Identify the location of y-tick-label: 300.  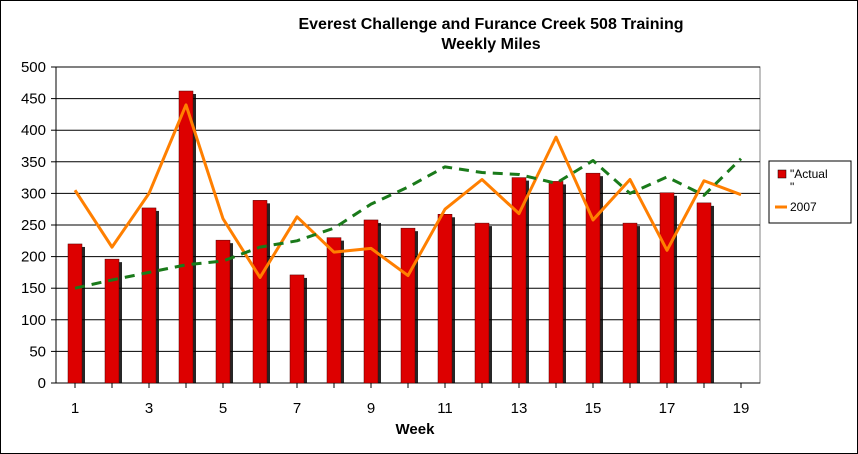
(33, 193).